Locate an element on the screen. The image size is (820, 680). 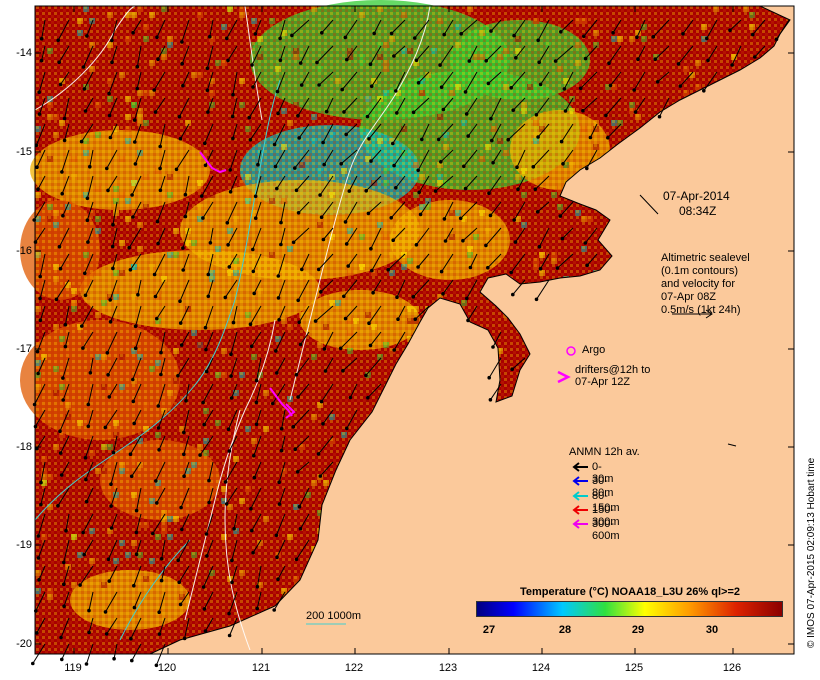
drifters-label-2: 07-Apr 12Z is located at coordinates (603, 382).